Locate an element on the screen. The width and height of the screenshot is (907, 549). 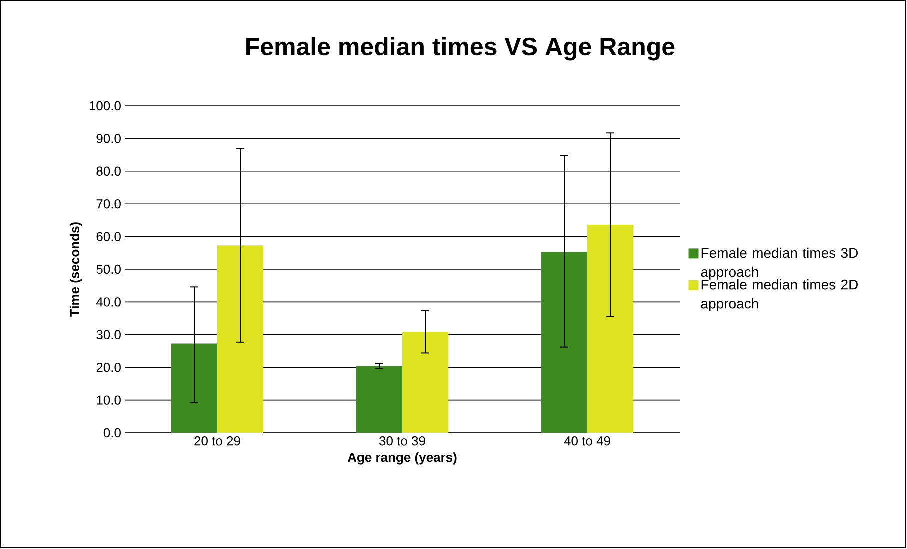
legend-label: Female median times 3D approach is located at coordinates (779, 264).